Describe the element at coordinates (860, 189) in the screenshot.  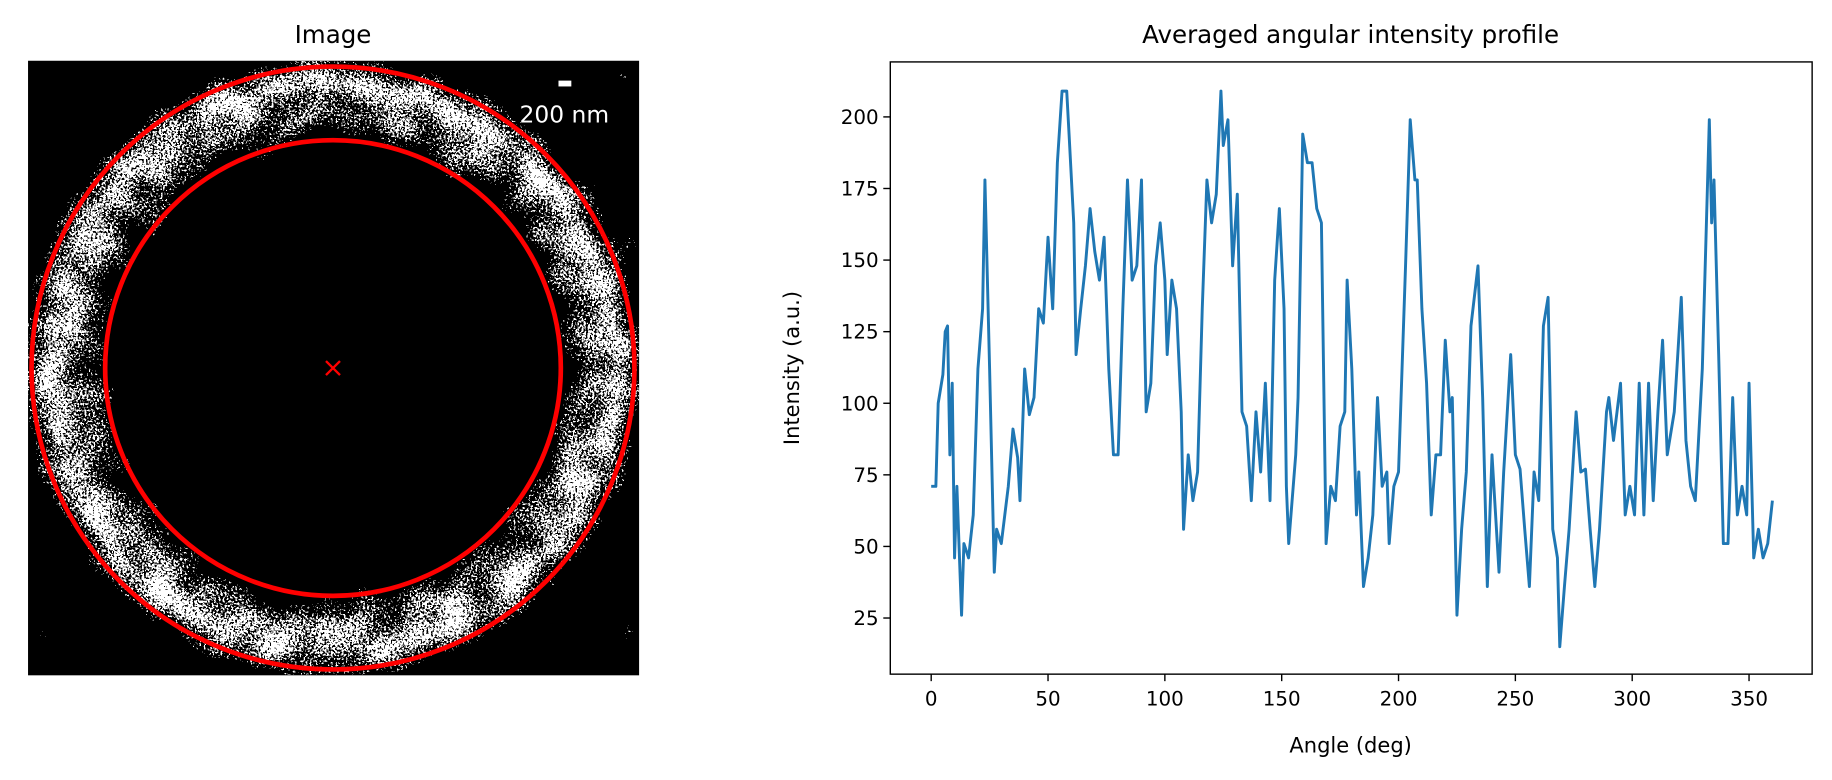
I see `y-tick-label: 175` at that location.